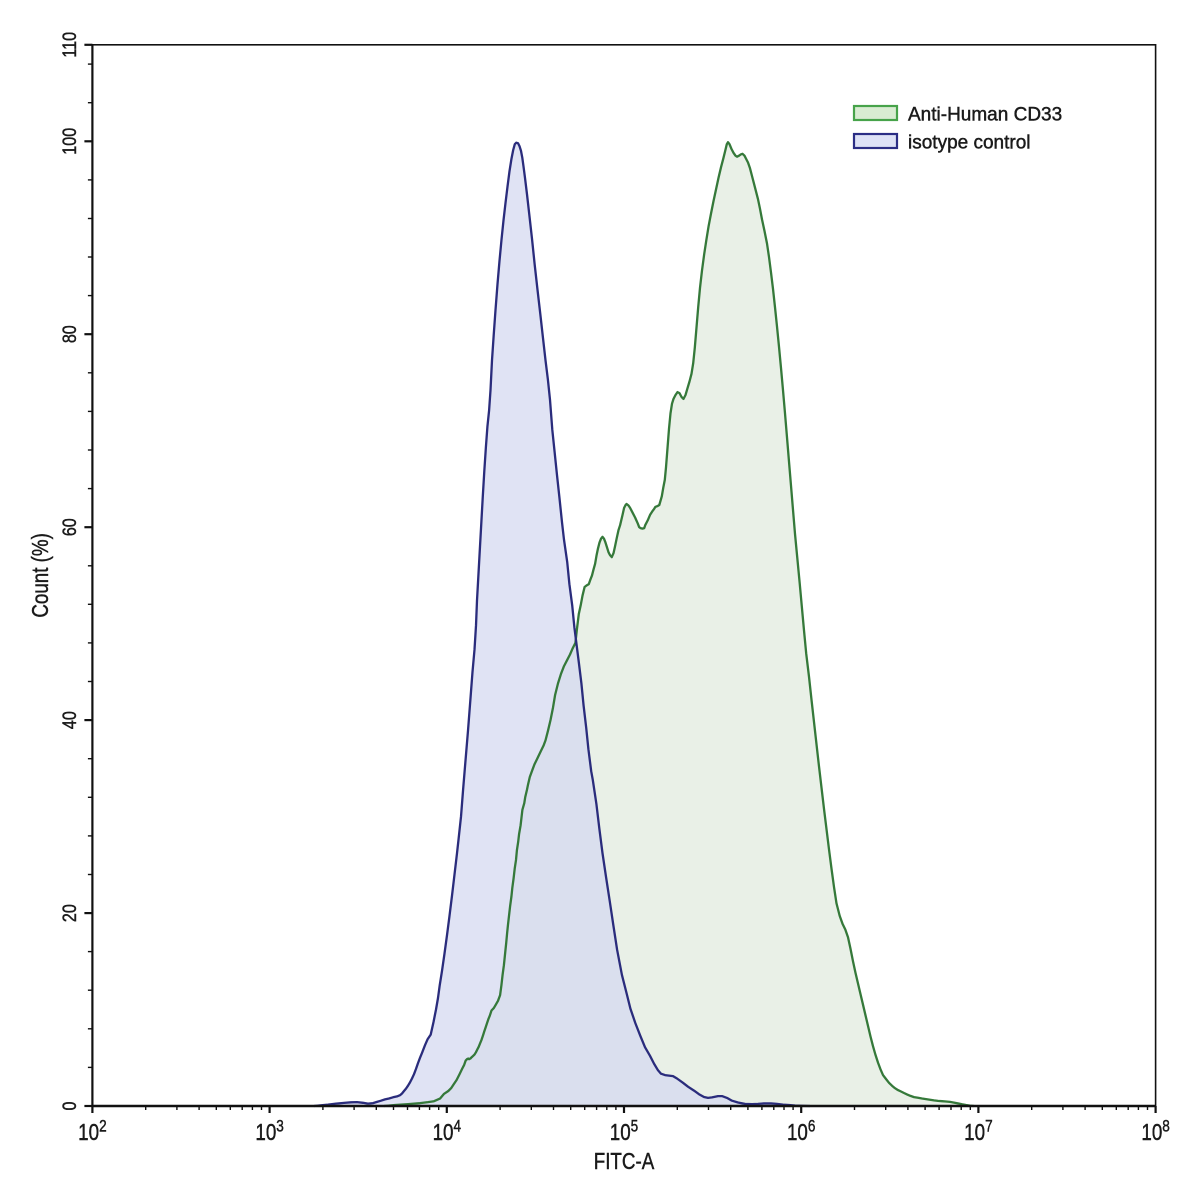 This screenshot has height=1198, width=1197. What do you see at coordinates (70, 913) in the screenshot?
I see `svg-text: 20` at bounding box center [70, 913].